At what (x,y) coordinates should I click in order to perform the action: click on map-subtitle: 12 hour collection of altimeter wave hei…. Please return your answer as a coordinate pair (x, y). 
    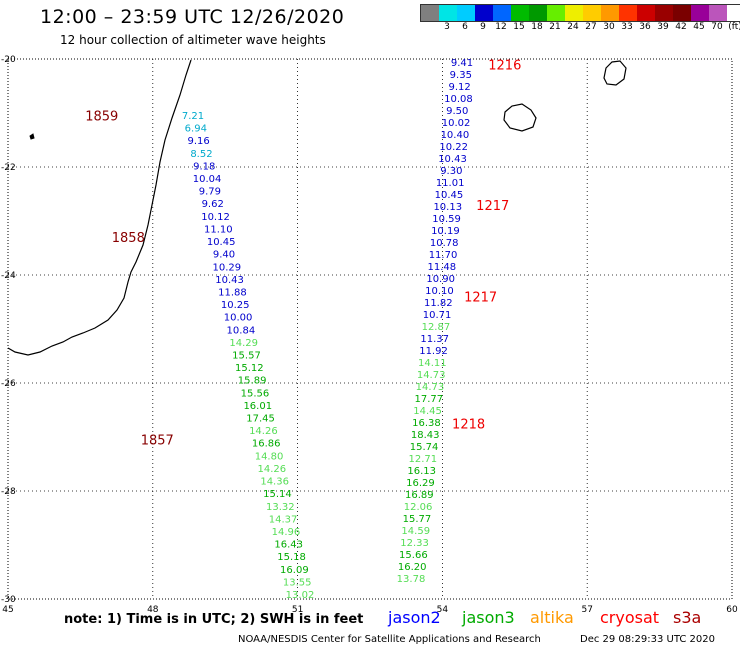
    Looking at the image, I should click on (193, 40).